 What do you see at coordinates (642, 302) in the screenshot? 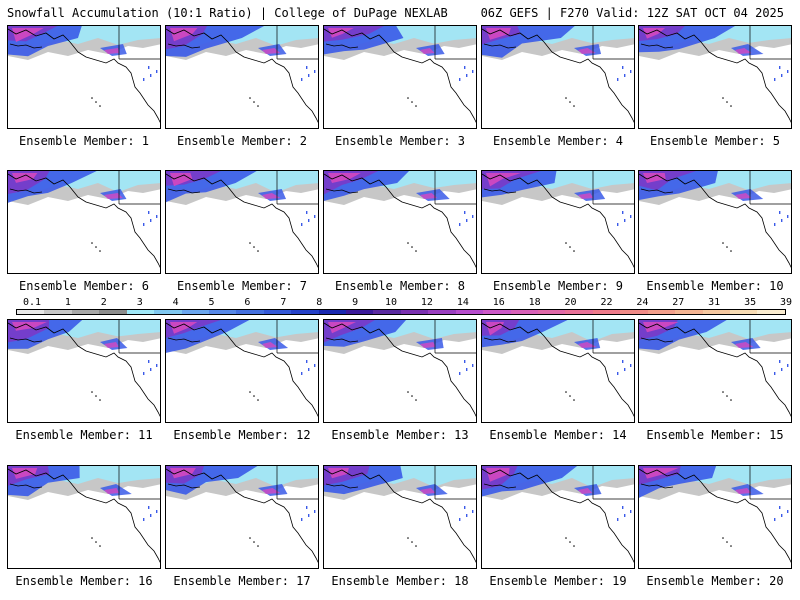
I see `scale-tick-label: 24` at bounding box center [642, 302].